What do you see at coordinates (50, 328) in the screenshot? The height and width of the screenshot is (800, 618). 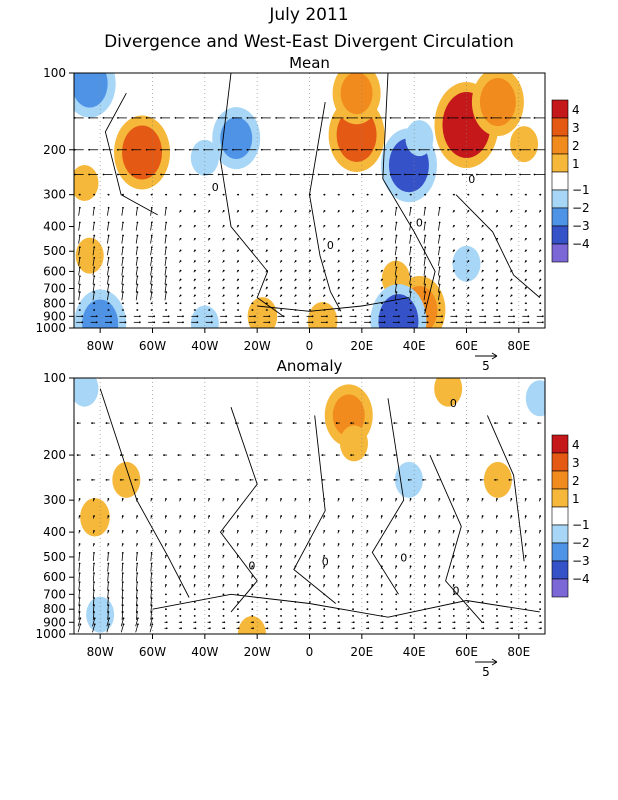 I see `y-tick-label: 1000` at bounding box center [50, 328].